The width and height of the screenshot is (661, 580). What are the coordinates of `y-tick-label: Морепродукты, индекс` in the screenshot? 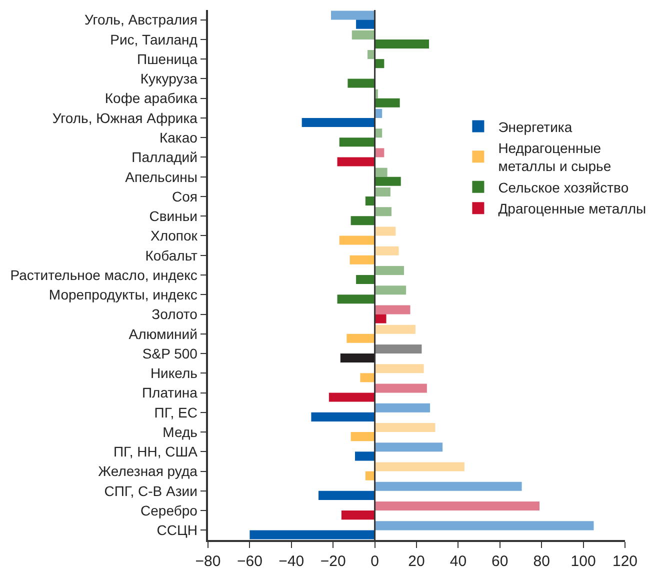 It's located at (123, 294).